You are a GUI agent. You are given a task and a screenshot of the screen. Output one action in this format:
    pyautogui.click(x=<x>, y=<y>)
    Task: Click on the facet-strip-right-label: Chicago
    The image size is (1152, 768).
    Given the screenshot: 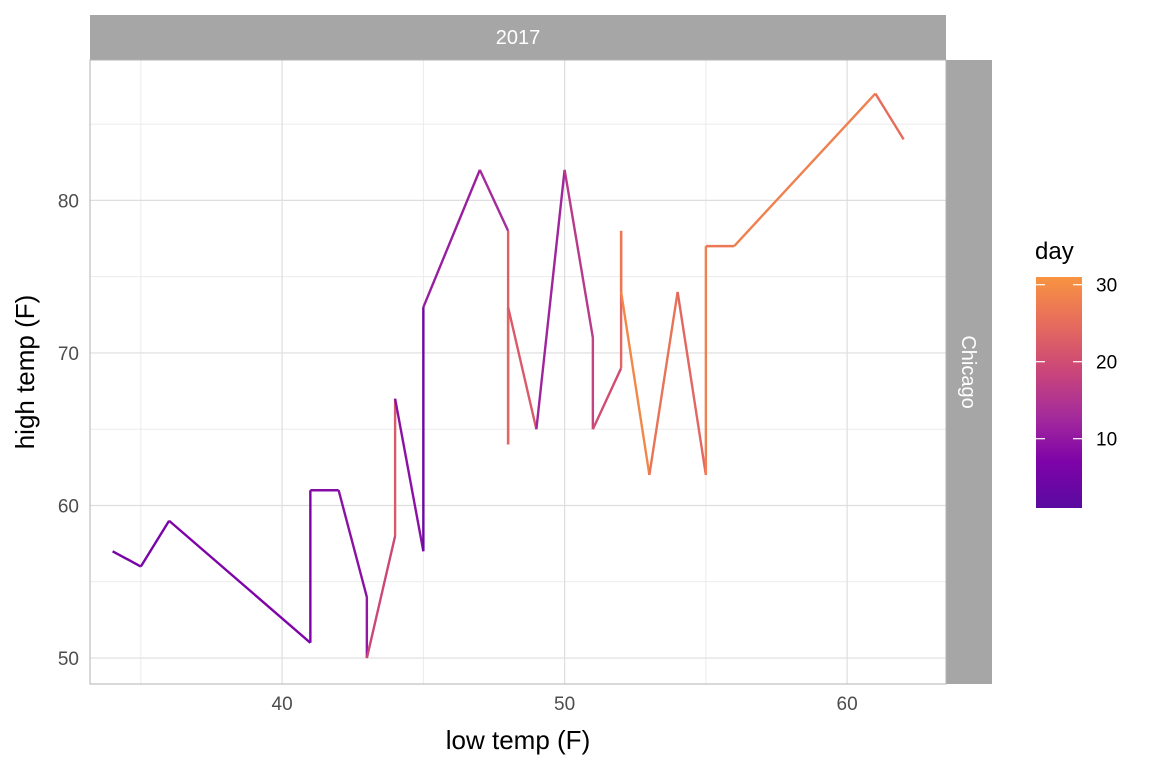 What is the action you would take?
    pyautogui.click(x=968, y=371)
    